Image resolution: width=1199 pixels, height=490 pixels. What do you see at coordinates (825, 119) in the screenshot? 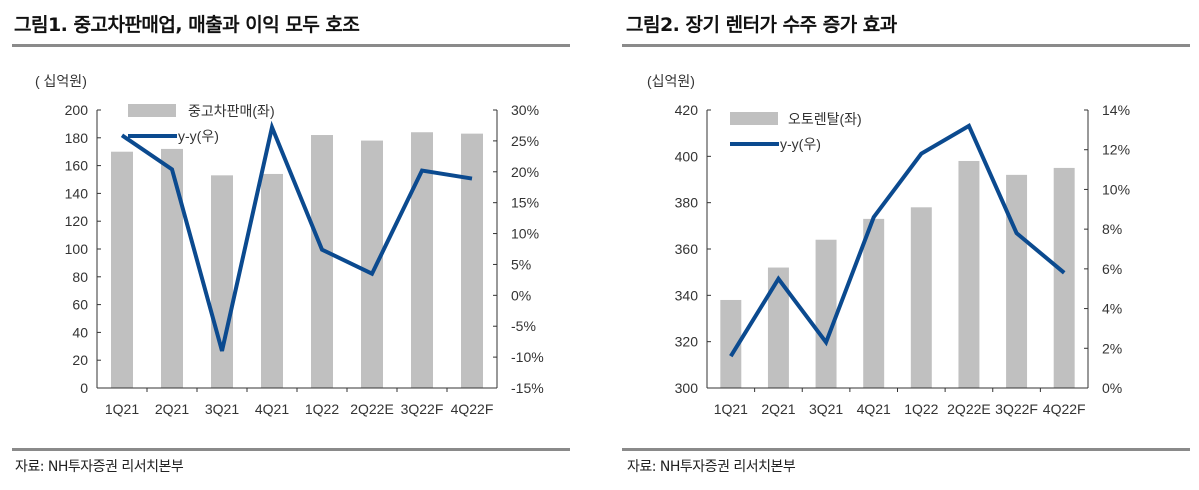
I see `legend-bar-label: 오토렌탈(좌)` at bounding box center [825, 119].